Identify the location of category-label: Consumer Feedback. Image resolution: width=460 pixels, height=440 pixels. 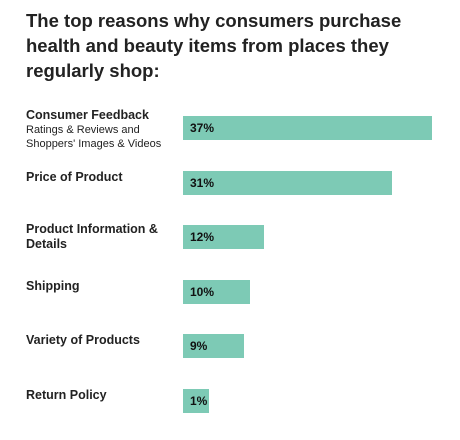
(87, 115).